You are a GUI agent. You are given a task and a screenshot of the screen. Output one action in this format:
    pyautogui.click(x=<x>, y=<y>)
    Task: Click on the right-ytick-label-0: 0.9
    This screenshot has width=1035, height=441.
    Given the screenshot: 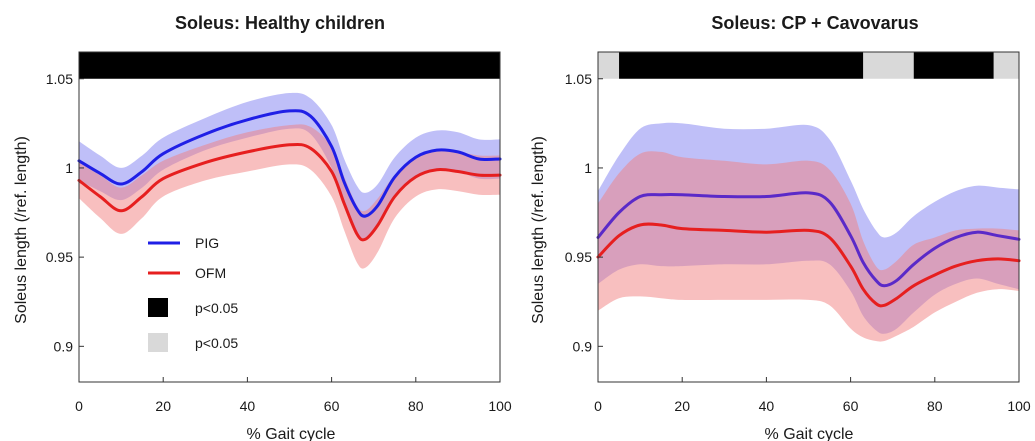 What is the action you would take?
    pyautogui.click(x=583, y=346)
    